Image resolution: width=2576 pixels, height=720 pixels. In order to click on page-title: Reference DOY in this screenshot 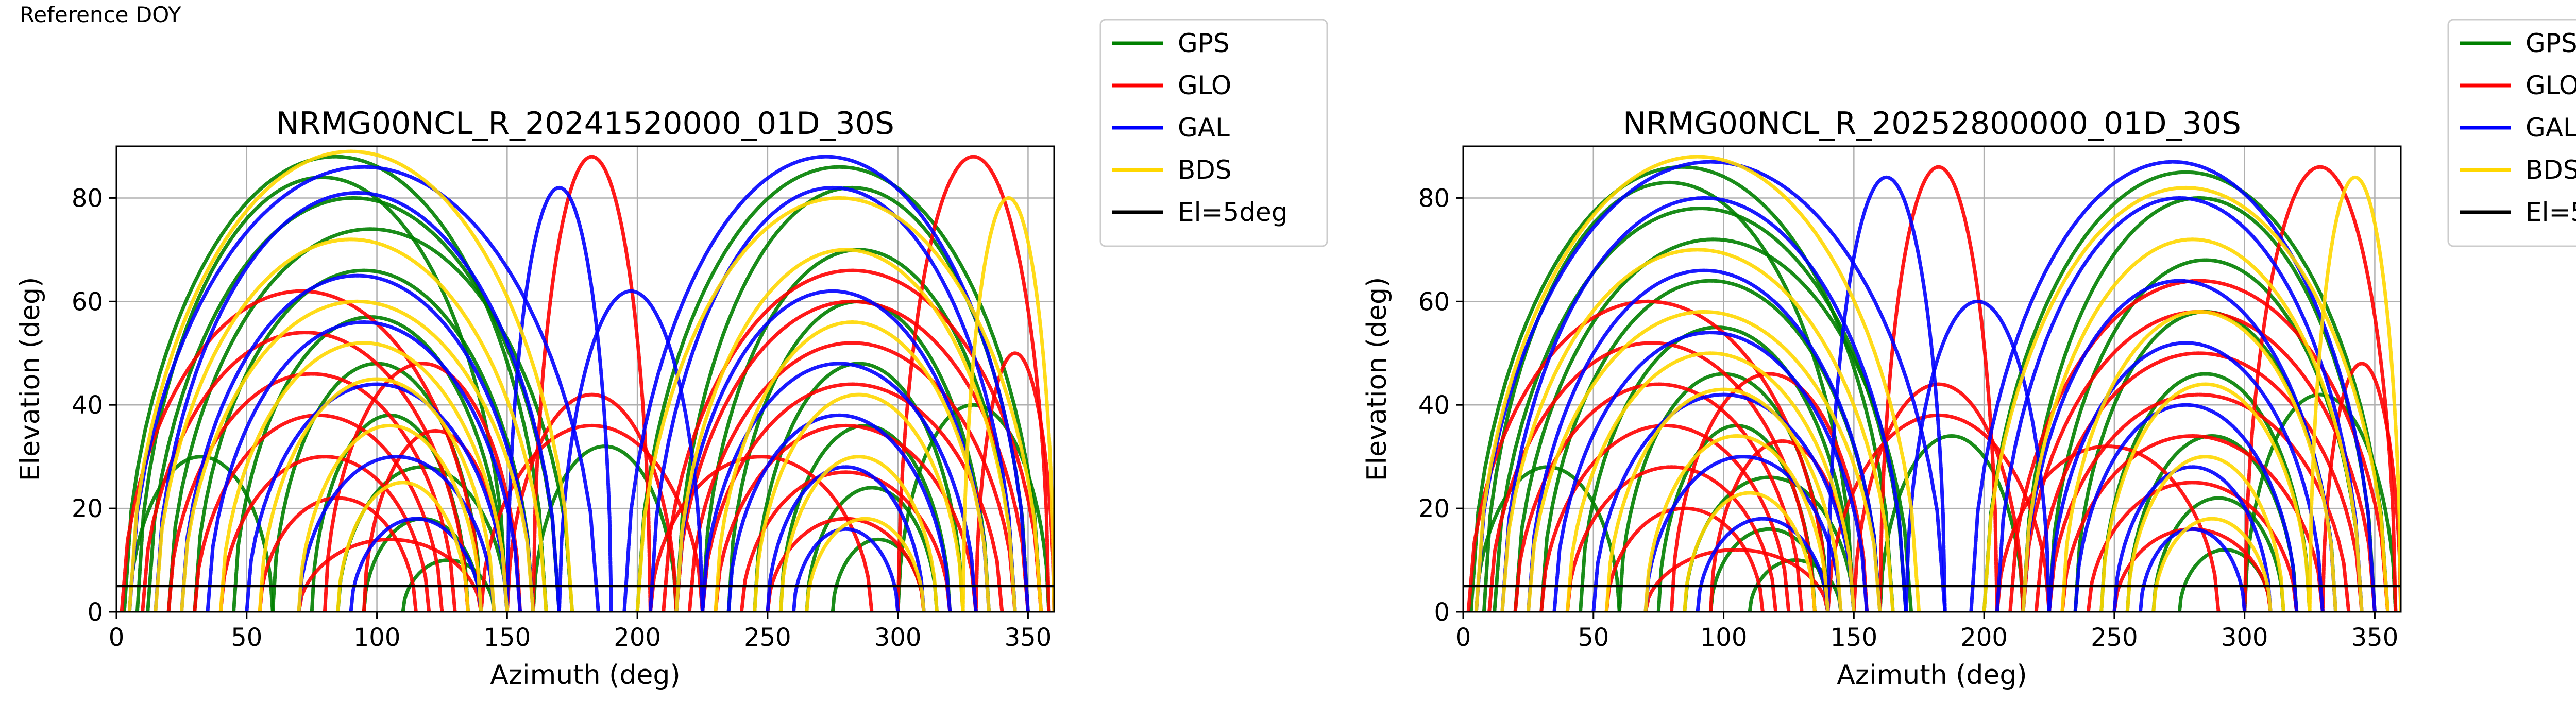, I will do `click(100, 14)`.